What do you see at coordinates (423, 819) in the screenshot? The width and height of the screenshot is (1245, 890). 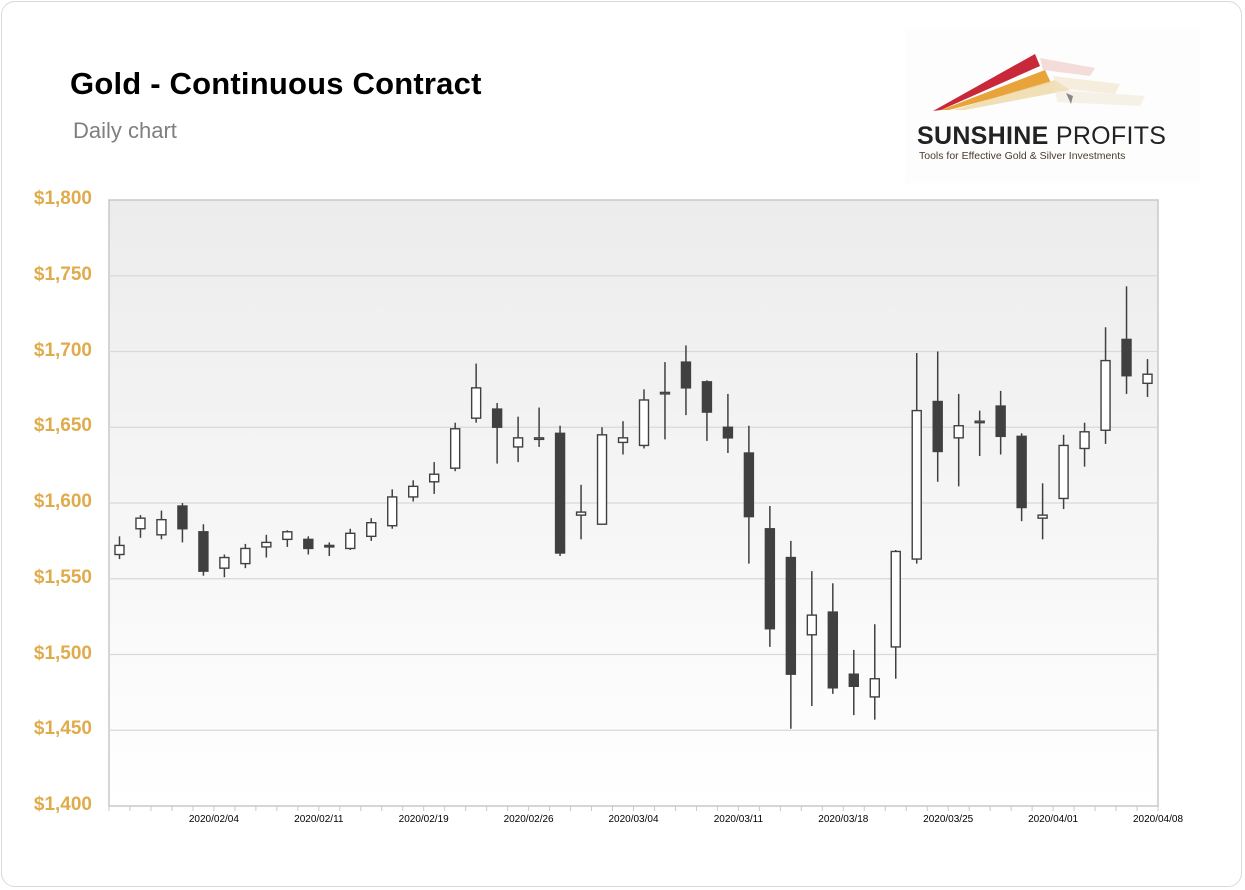 I see `x-axis-label: 2020/02/19` at bounding box center [423, 819].